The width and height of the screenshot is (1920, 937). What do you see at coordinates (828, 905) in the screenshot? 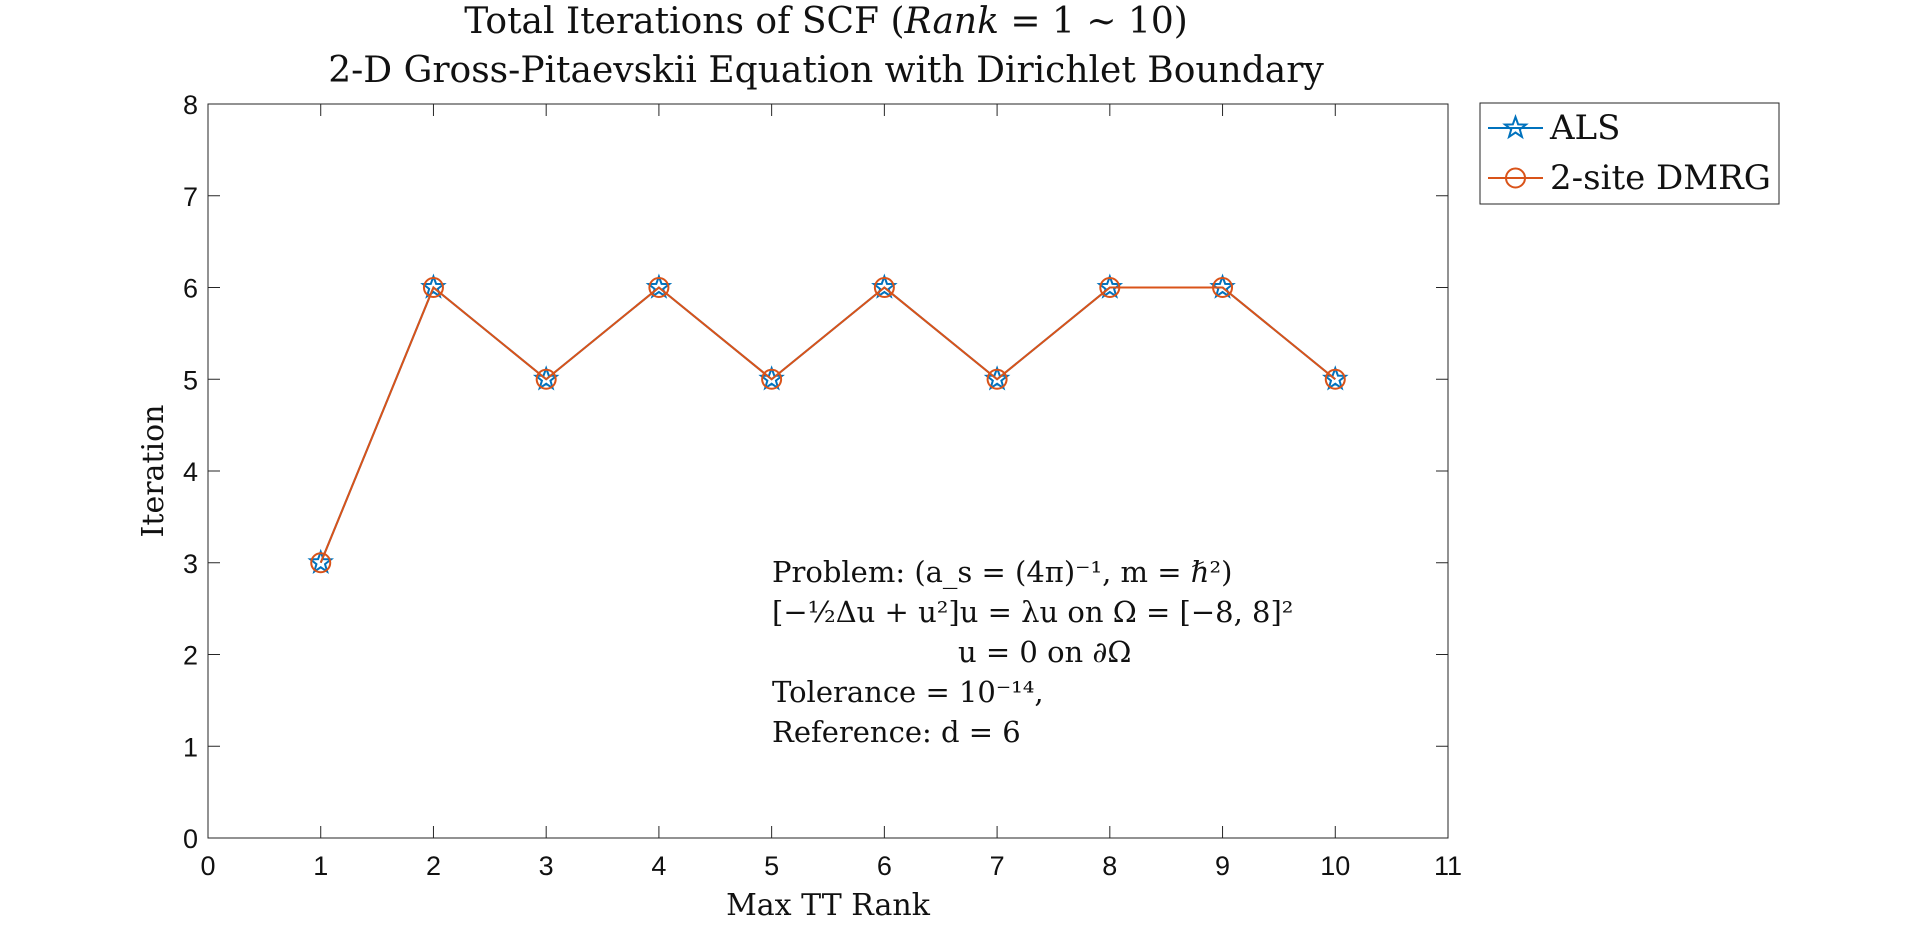
I see `x-axis-label: Max TT Rank` at bounding box center [828, 905].